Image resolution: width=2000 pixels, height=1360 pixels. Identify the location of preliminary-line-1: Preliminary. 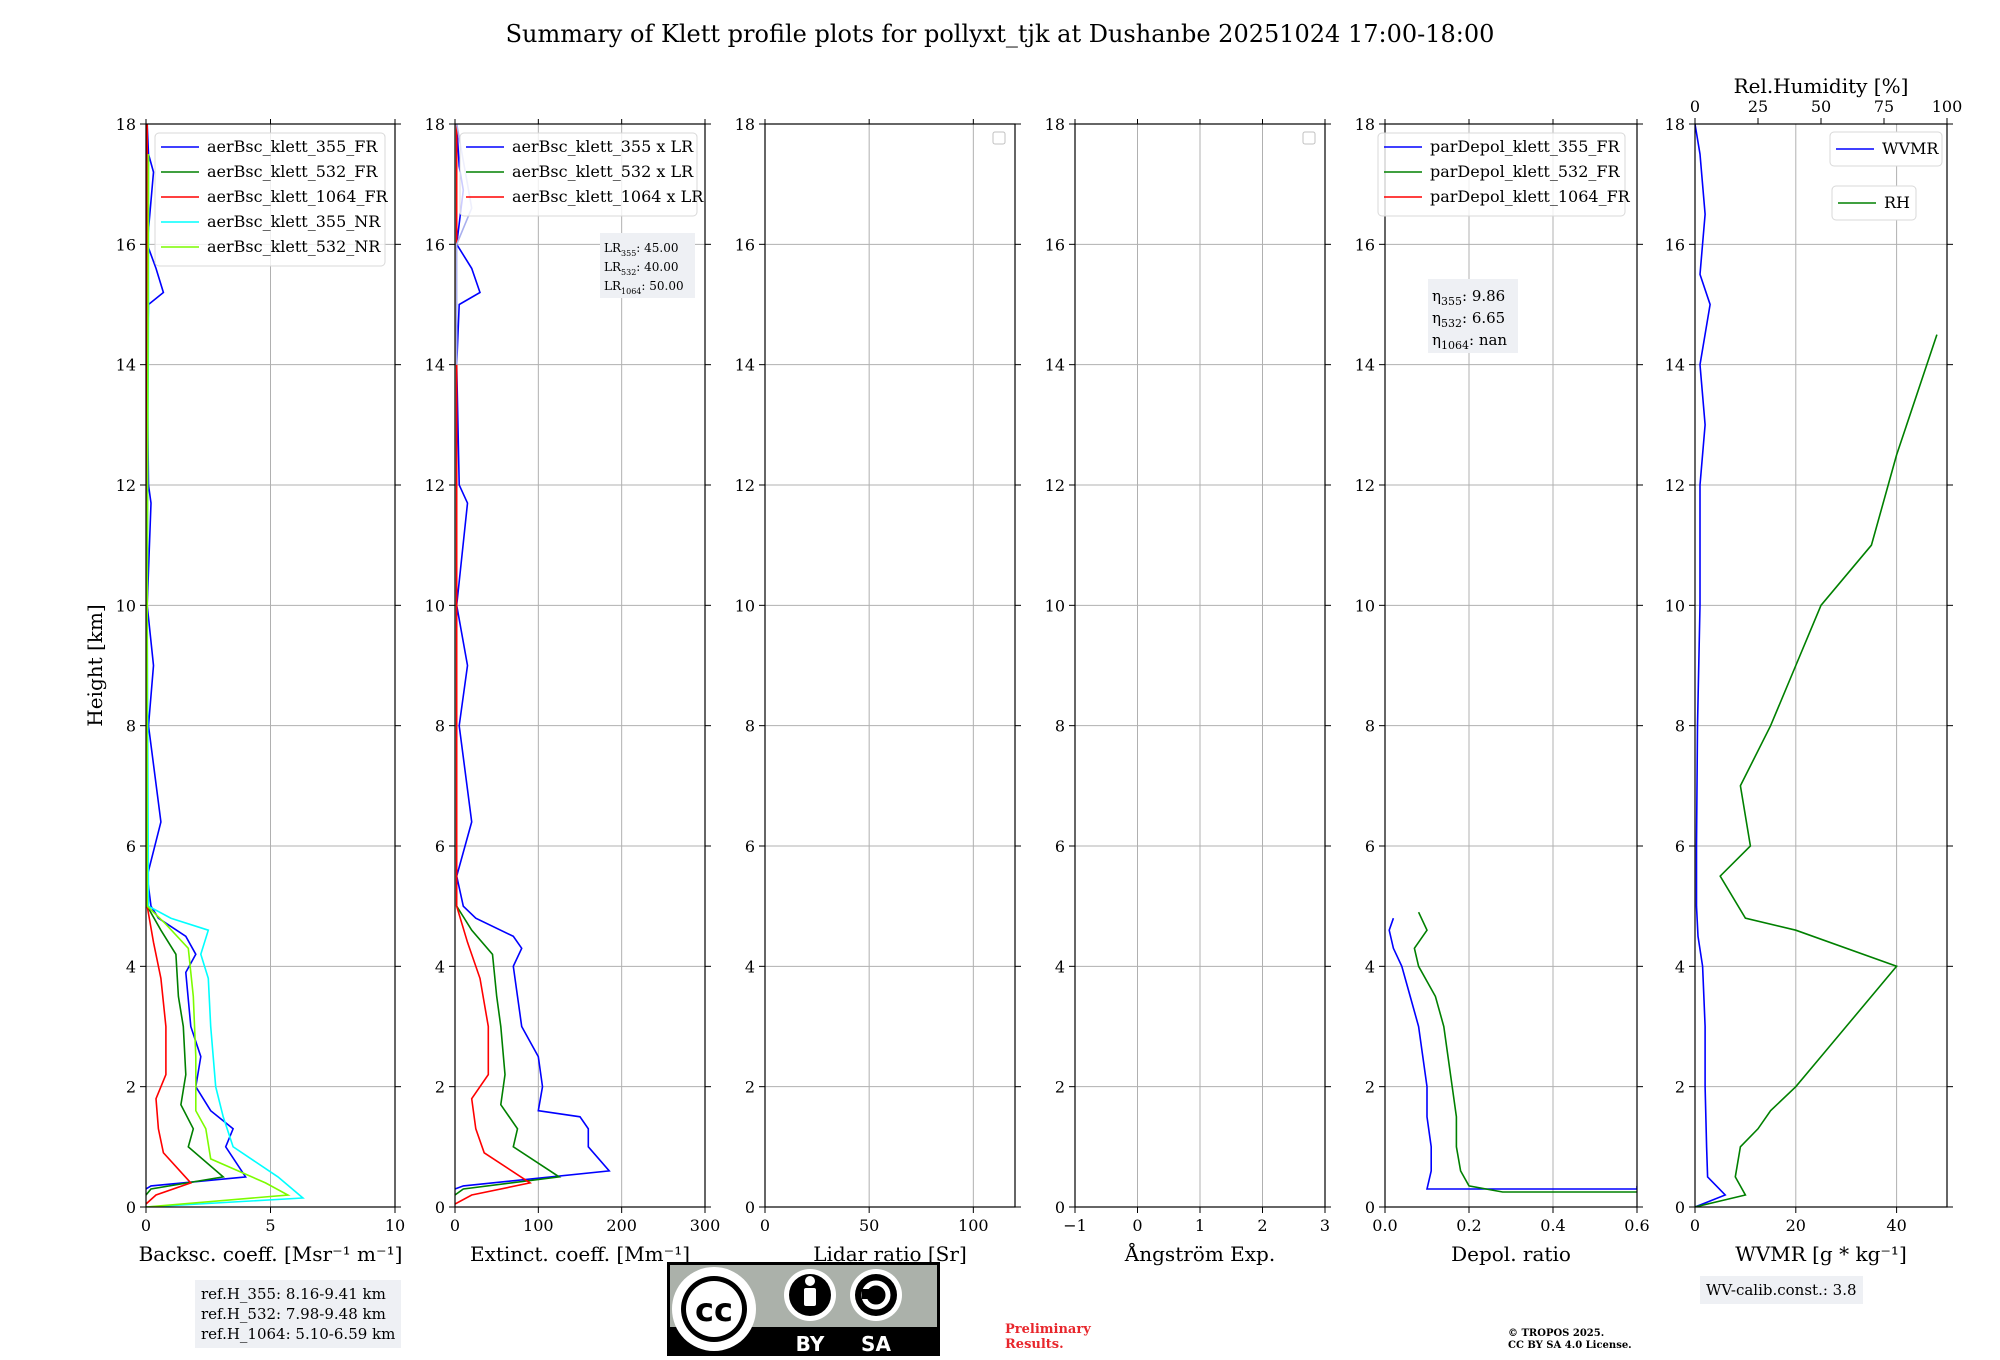
(1048, 1329).